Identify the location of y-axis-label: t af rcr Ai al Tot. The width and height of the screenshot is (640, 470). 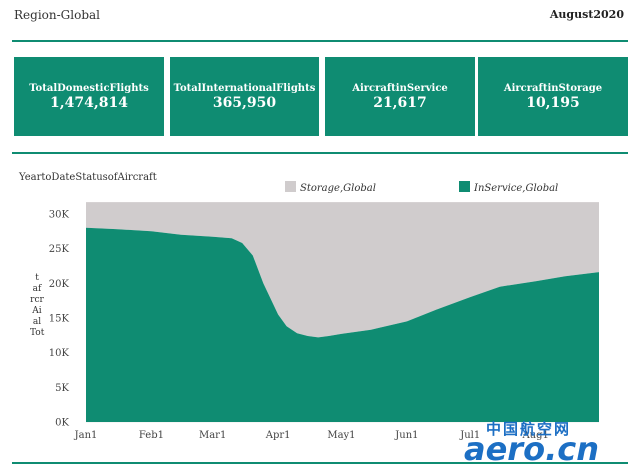
(37, 306).